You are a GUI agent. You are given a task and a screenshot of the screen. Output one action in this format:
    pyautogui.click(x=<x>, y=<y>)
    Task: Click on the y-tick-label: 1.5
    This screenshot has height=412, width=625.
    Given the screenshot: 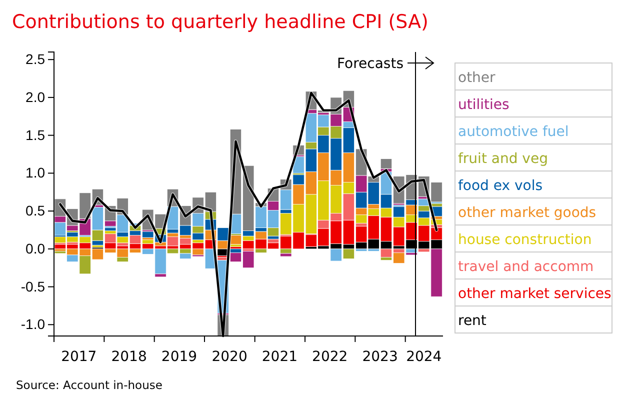 What is the action you would take?
    pyautogui.click(x=36, y=134)
    